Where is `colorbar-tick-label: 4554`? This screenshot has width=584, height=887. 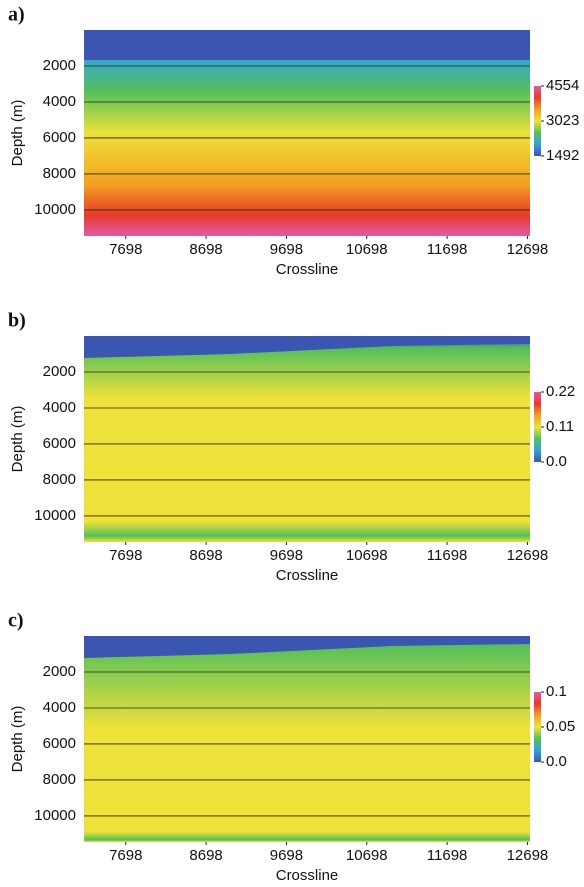 colorbar-tick-label: 4554 is located at coordinates (562, 85).